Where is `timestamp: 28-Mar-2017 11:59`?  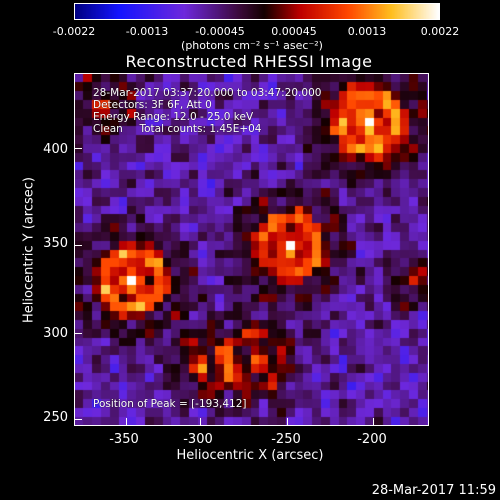 timestamp: 28-Mar-2017 11:59 is located at coordinates (433, 490).